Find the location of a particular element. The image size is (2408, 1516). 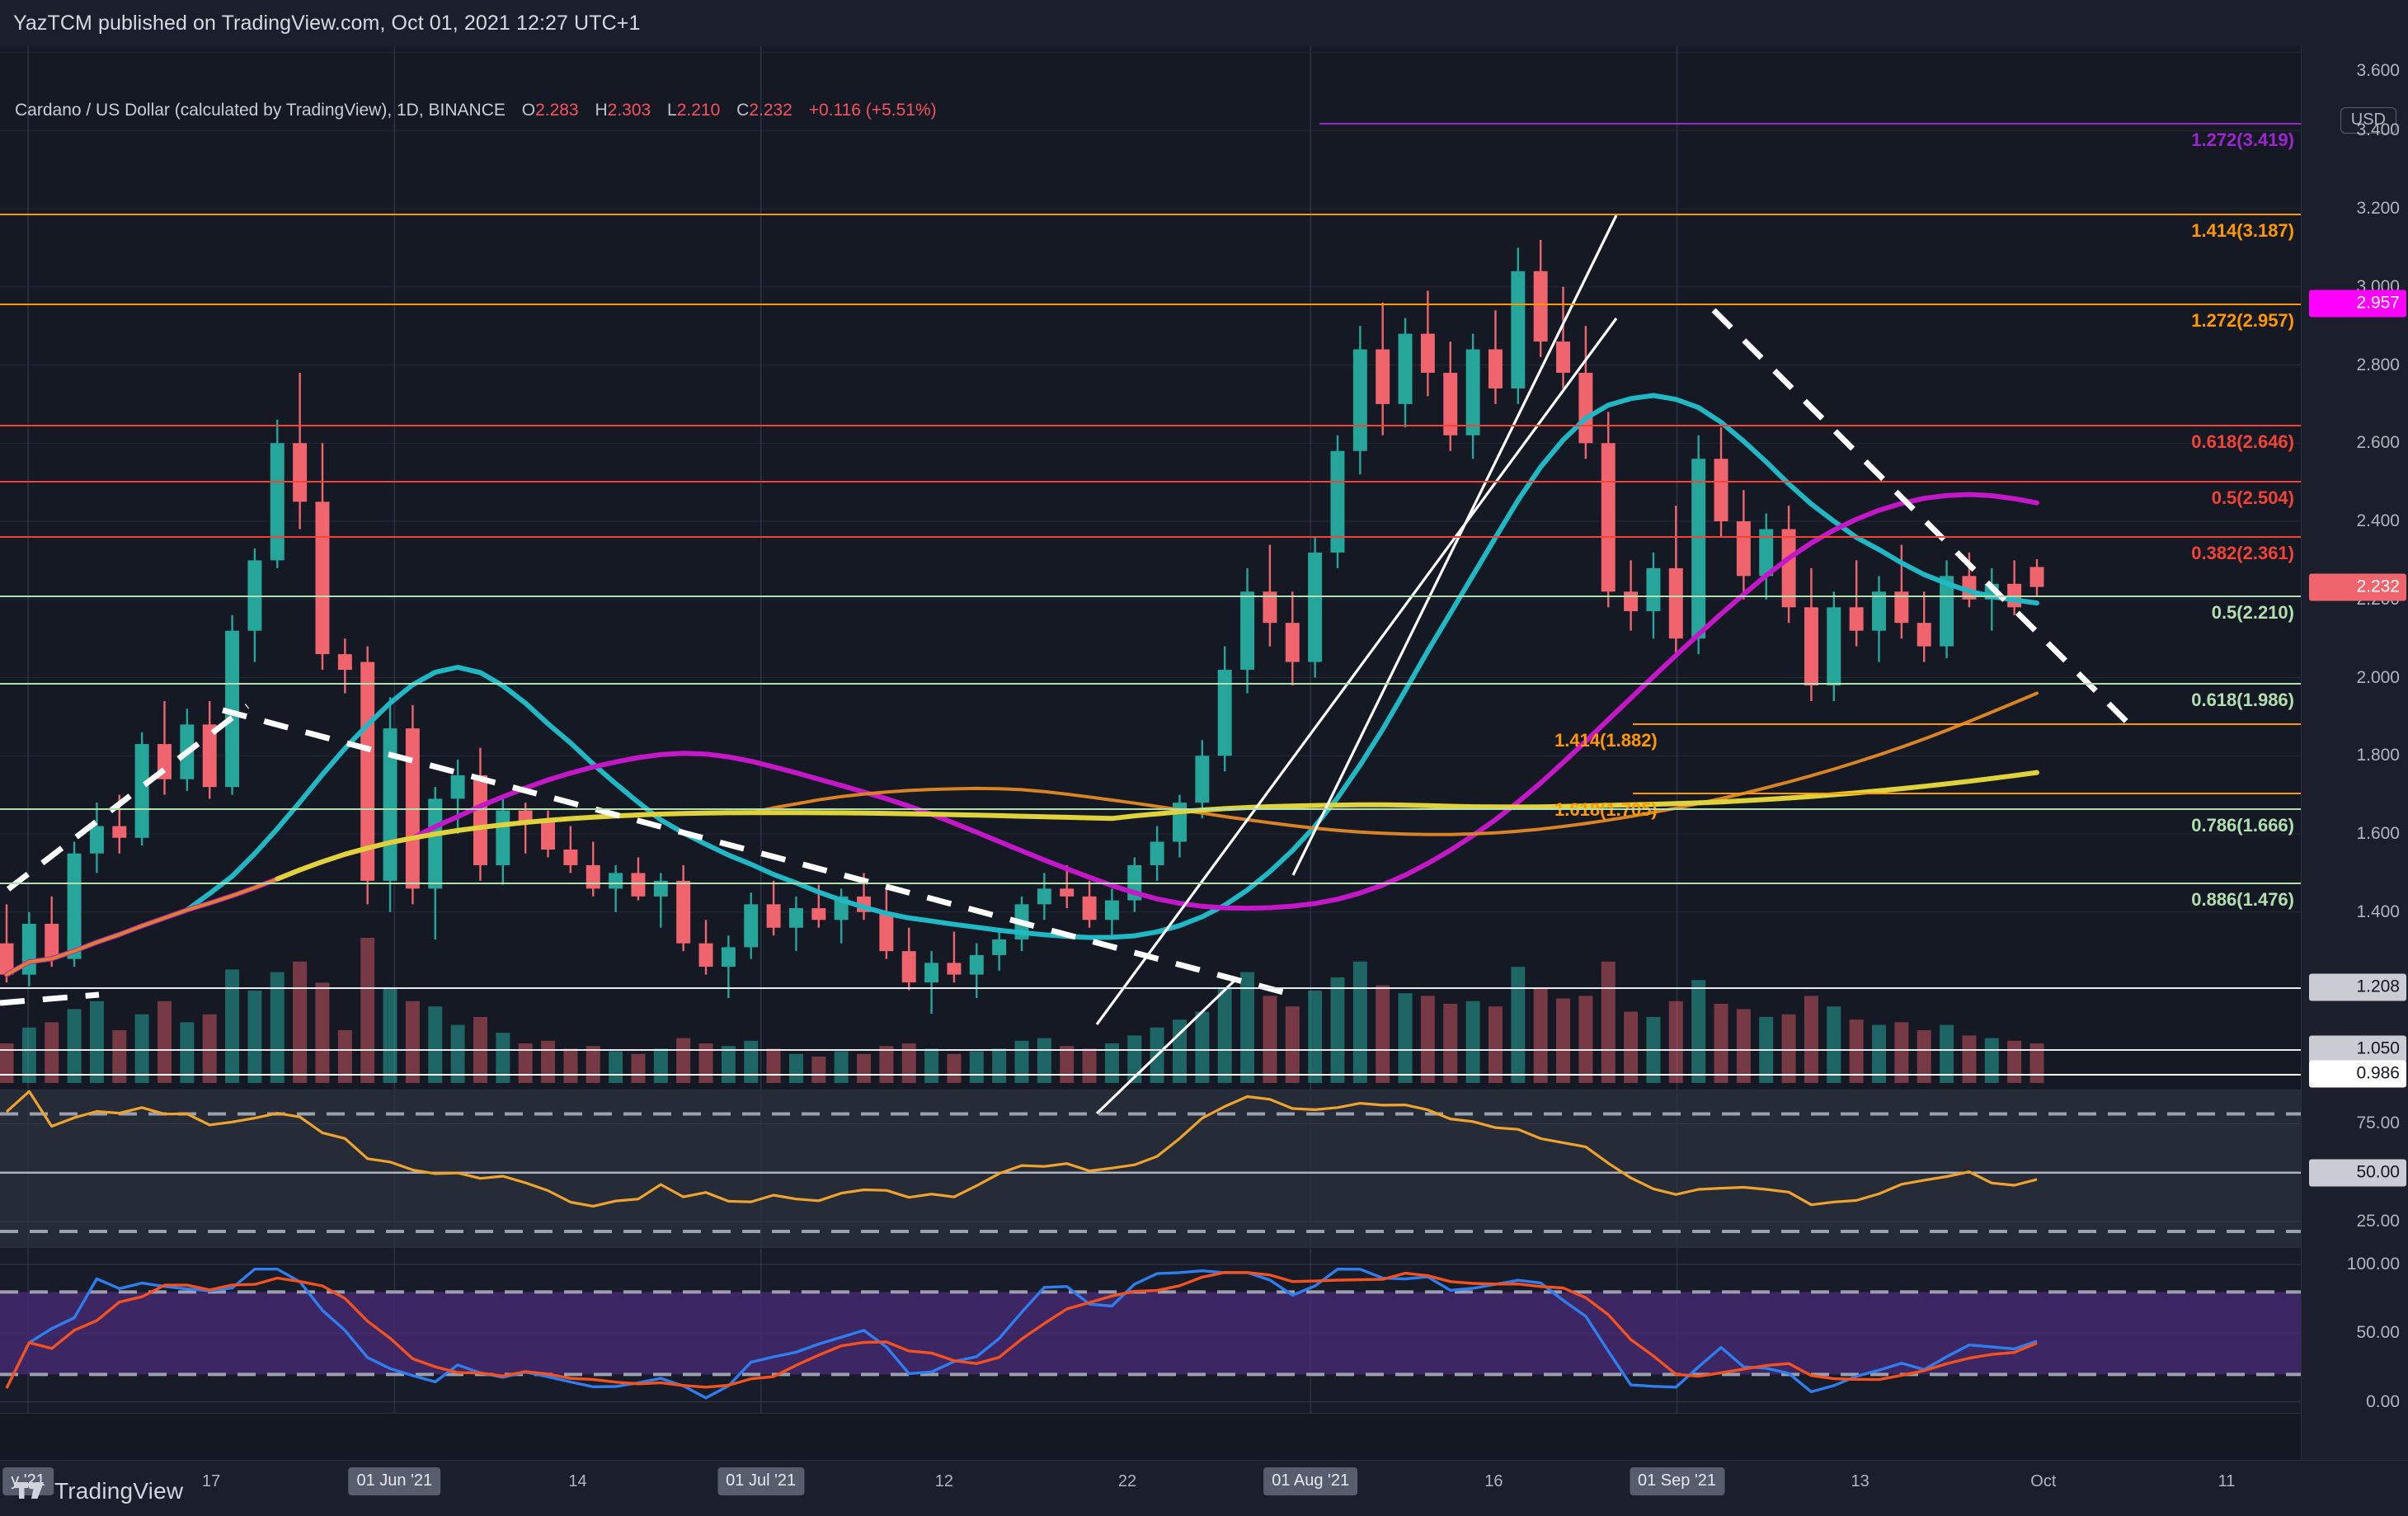

price-badge: 1.208 is located at coordinates (2358, 987).